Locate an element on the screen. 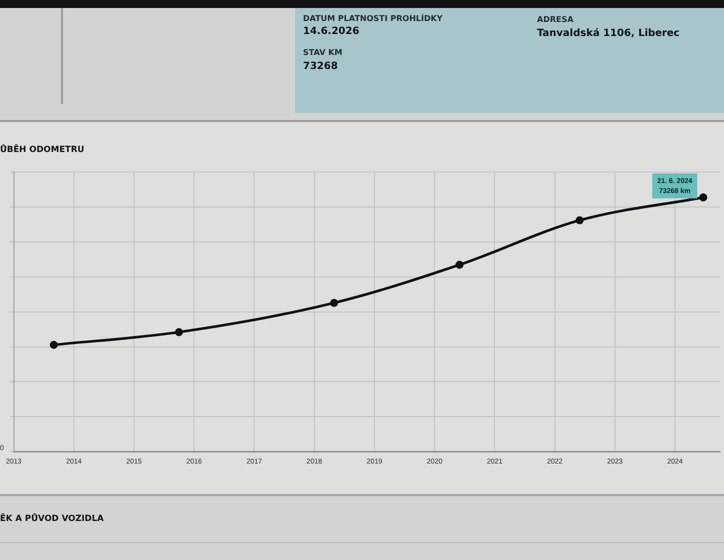  text: DATUM PLATNOSTI PROHLÍDKY is located at coordinates (373, 18).